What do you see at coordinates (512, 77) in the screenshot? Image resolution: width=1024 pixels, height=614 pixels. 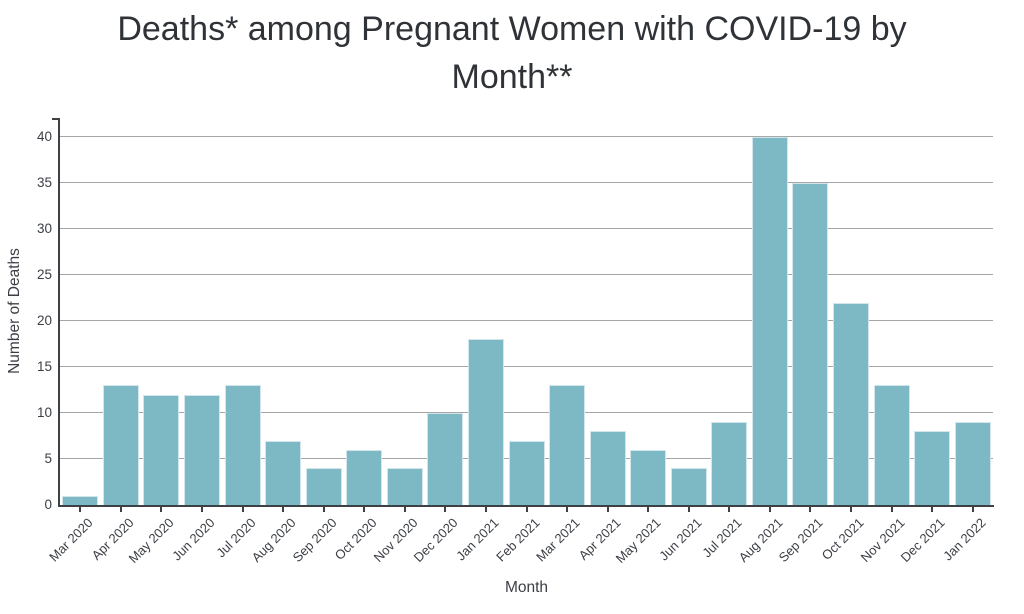 I see `chart-title-line-2: Month**` at bounding box center [512, 77].